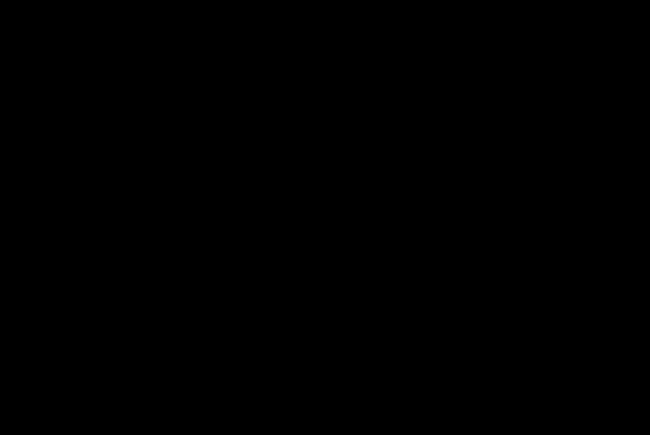 The width and height of the screenshot is (650, 435). Describe the element at coordinates (325, 263) in the screenshot. I see `indicator-value-bar` at that location.